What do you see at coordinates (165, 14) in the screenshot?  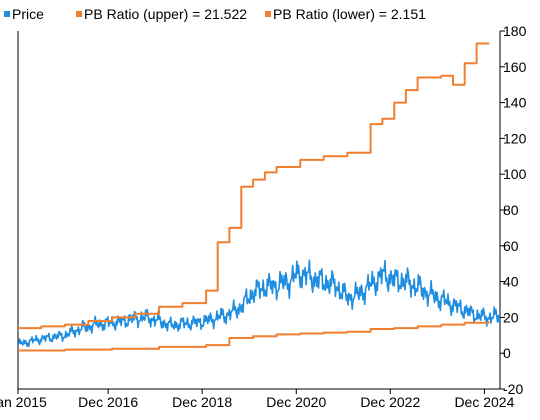 I see `legend-label: PB Ratio (upper) = 21.522` at bounding box center [165, 14].